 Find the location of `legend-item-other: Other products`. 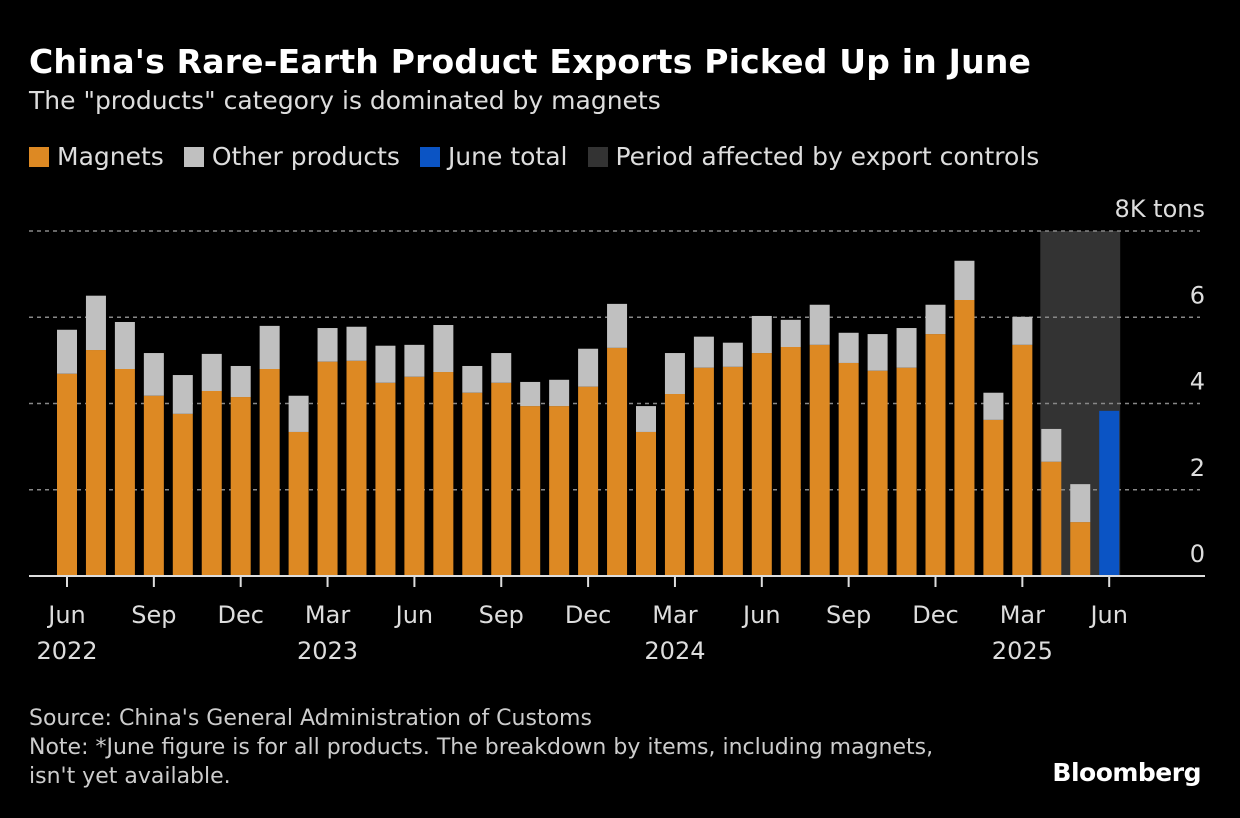

legend-item-other: Other products is located at coordinates (291, 156).